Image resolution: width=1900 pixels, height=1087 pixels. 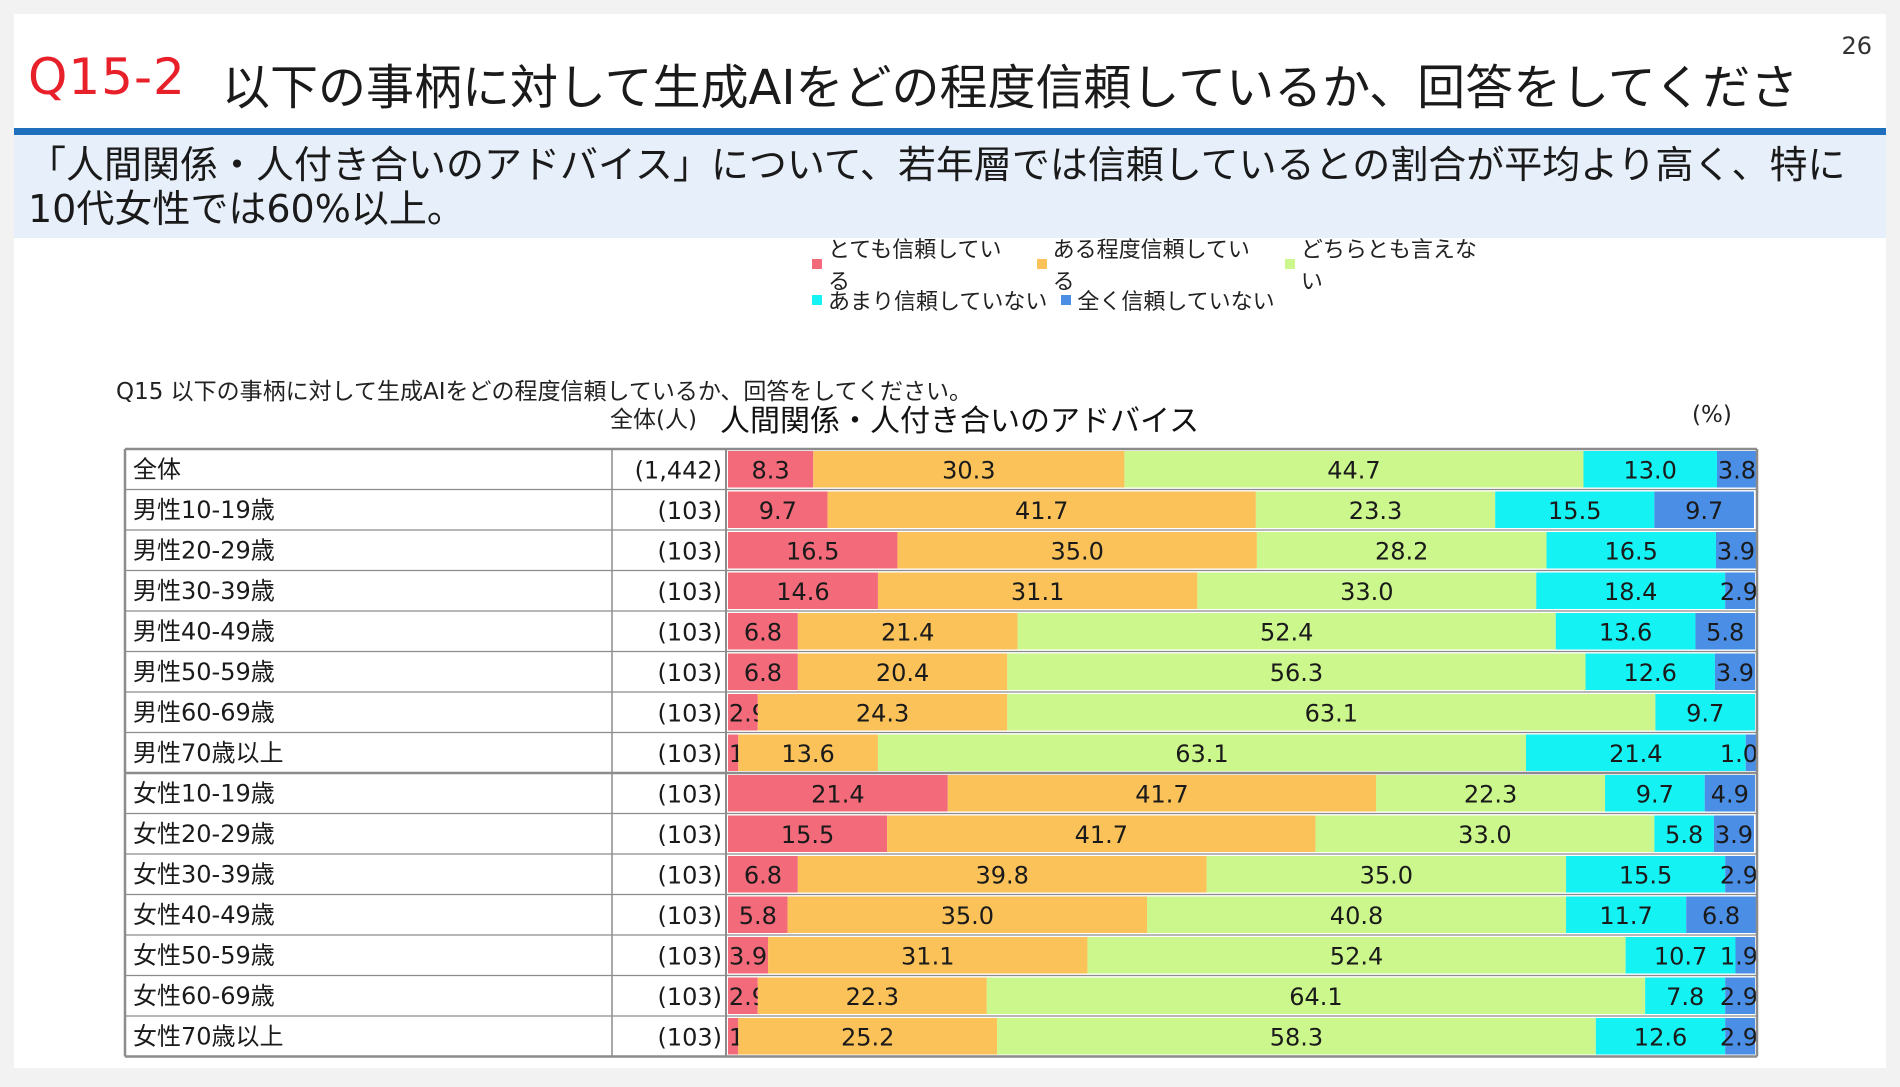 I want to click on category-label: 女性70歳以上, so click(x=208, y=1036).